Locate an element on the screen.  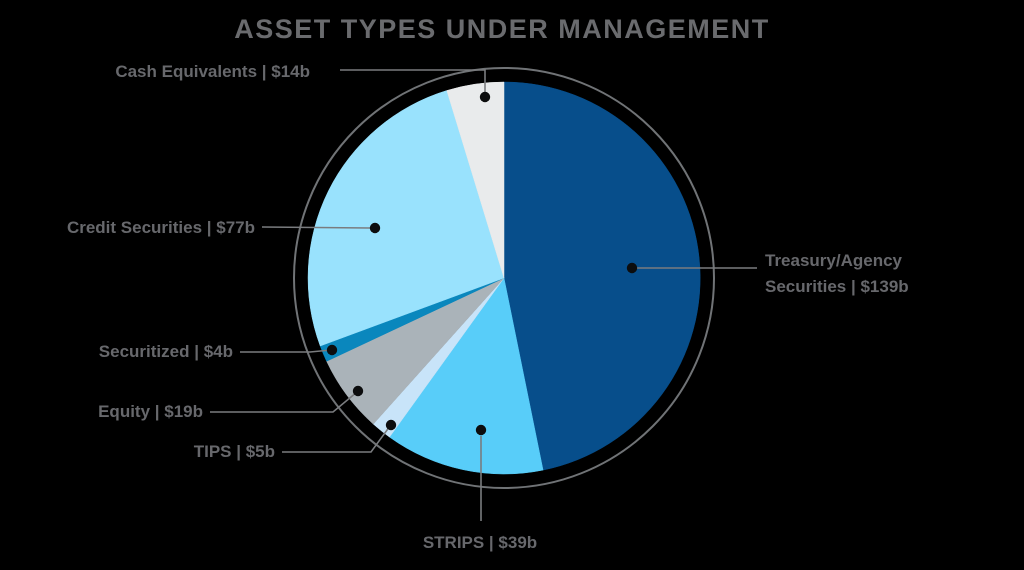
slice-label-credit-securities: Credit Securities | $77b is located at coordinates (160, 227).